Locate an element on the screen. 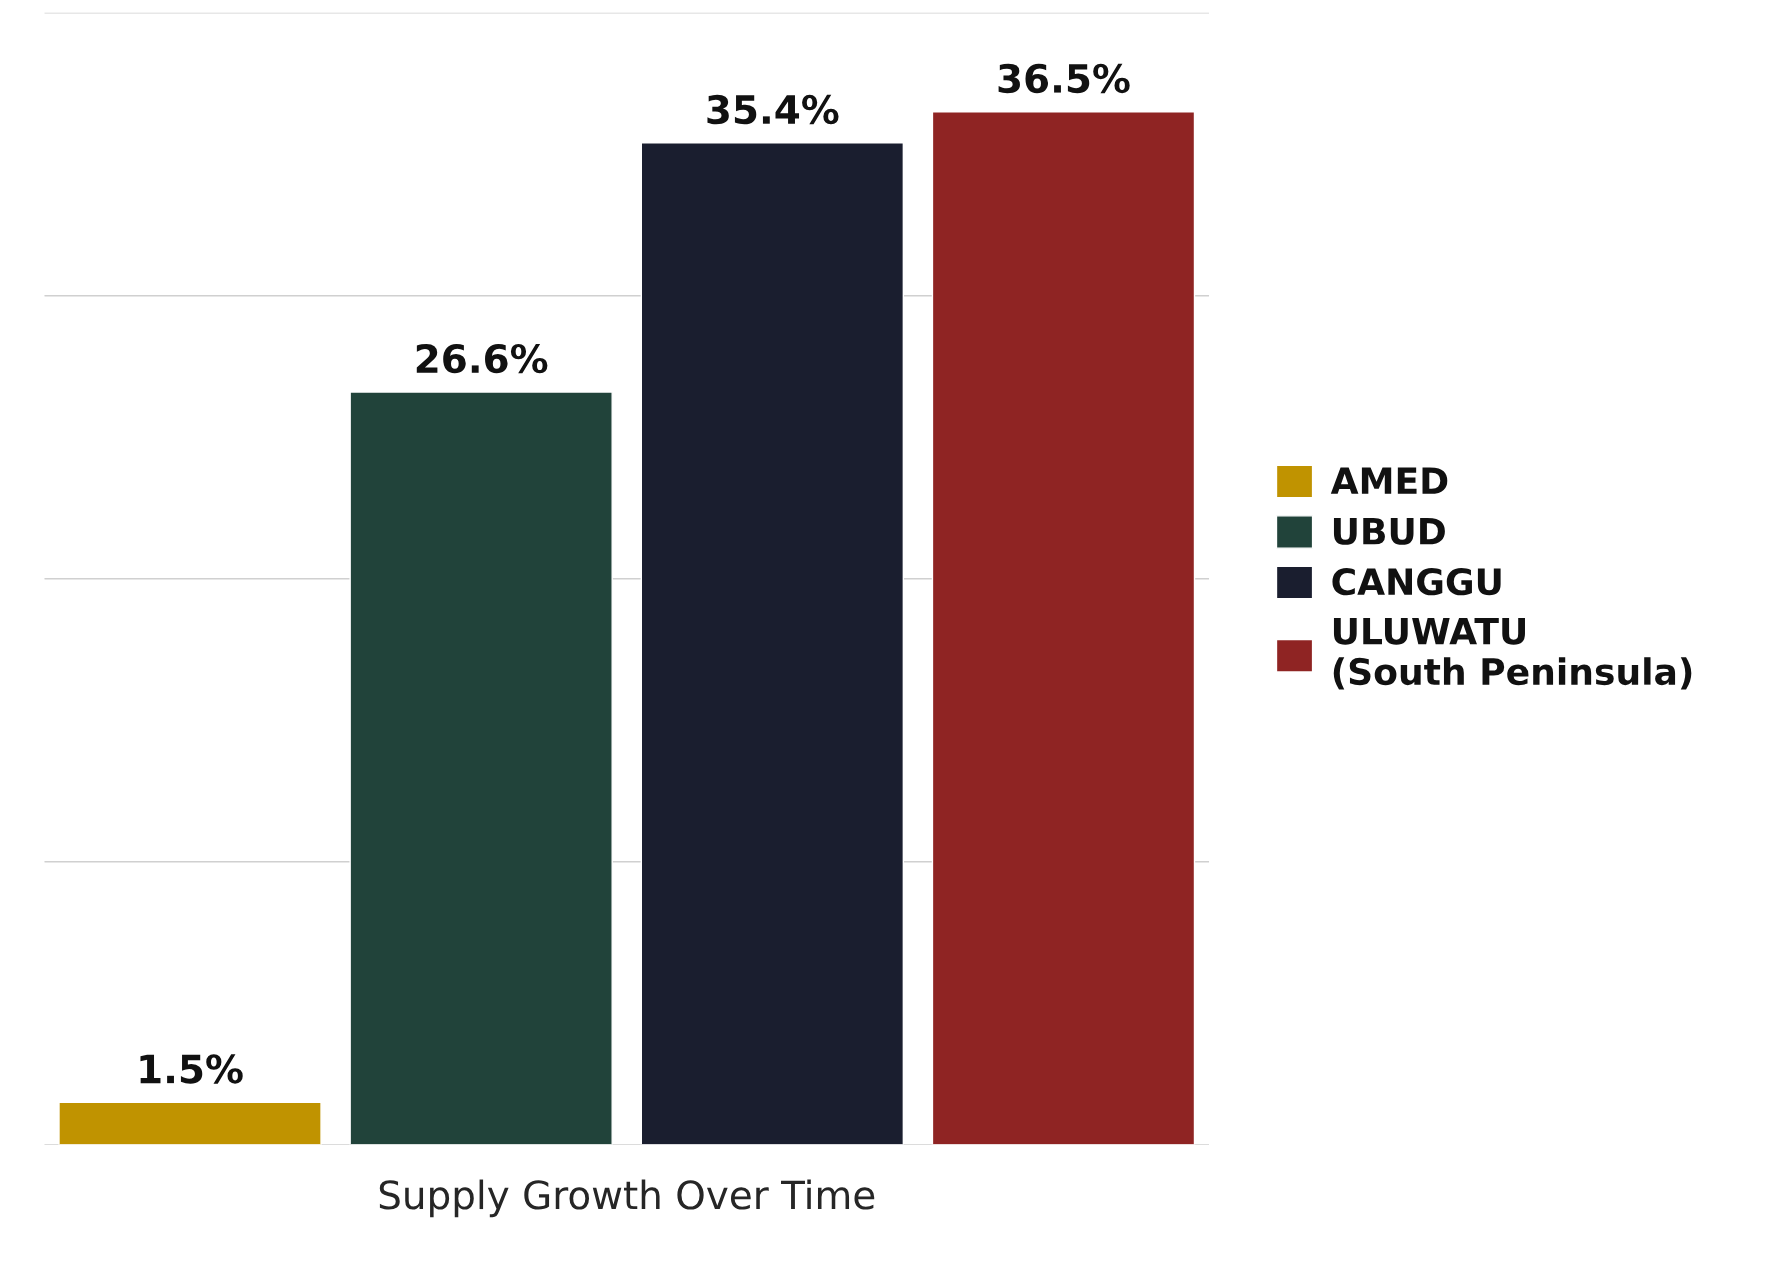 The height and width of the screenshot is (1272, 1778). data-label: 1.5% is located at coordinates (191, 1069).